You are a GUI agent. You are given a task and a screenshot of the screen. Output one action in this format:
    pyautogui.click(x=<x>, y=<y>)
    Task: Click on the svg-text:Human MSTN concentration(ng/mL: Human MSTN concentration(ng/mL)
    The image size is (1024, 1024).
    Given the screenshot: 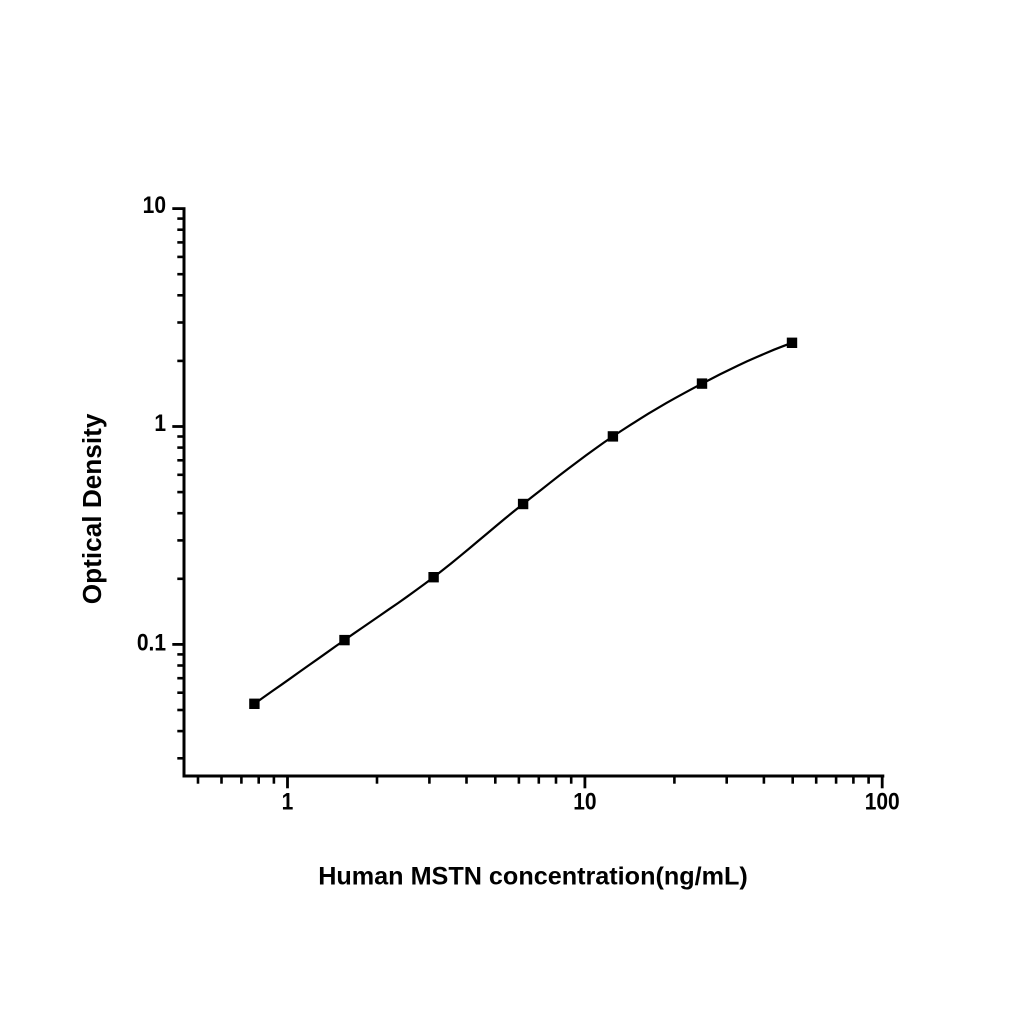 What is the action you would take?
    pyautogui.click(x=533, y=876)
    